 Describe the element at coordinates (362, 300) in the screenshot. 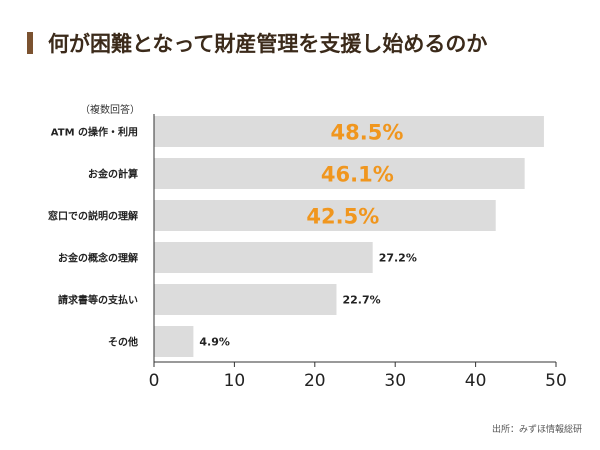

I see `value-label: 22.7%` at that location.